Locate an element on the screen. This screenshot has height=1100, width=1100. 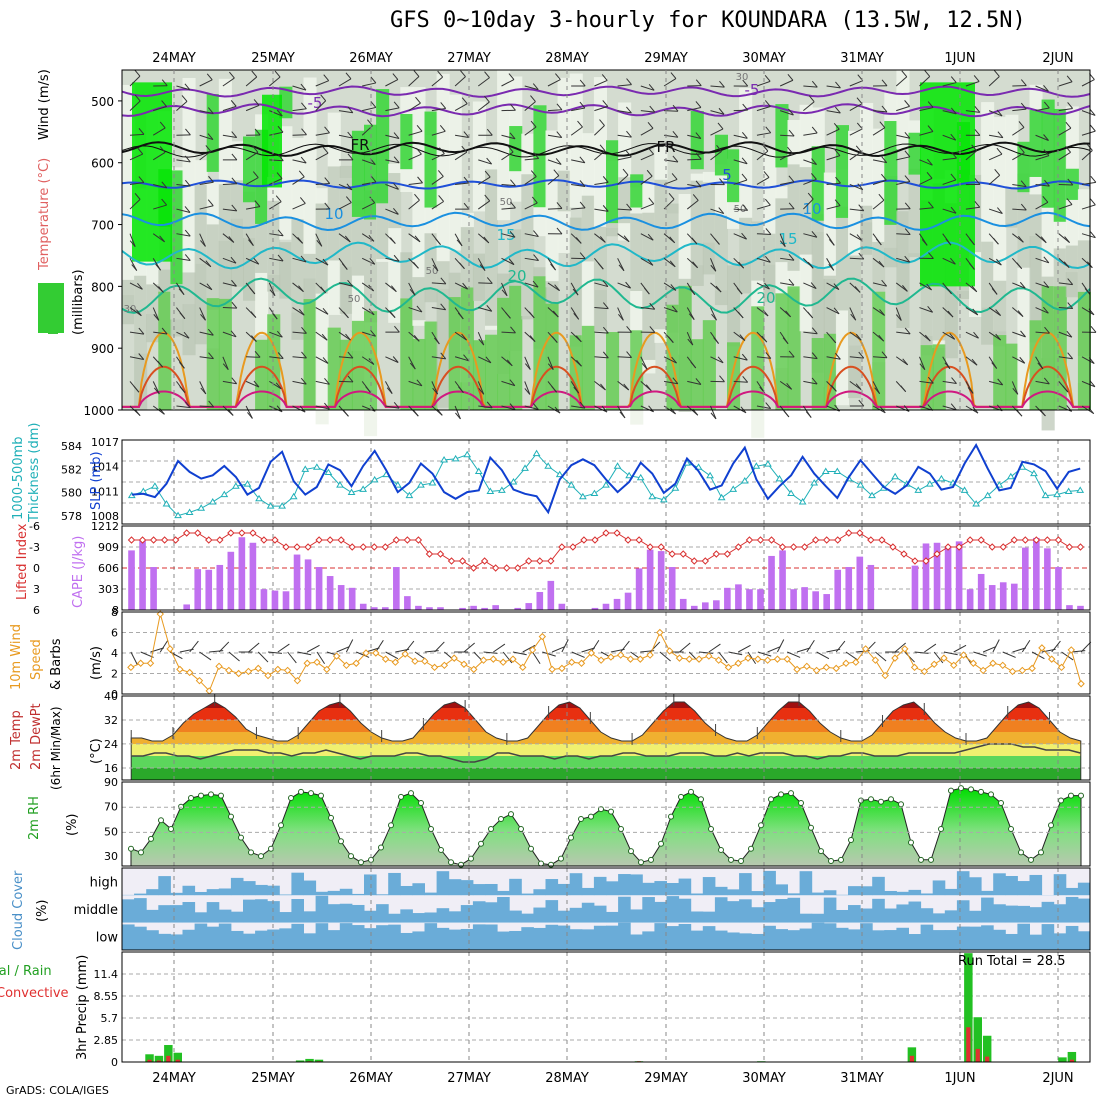
top-date-label: 25MAY is located at coordinates (273, 58).